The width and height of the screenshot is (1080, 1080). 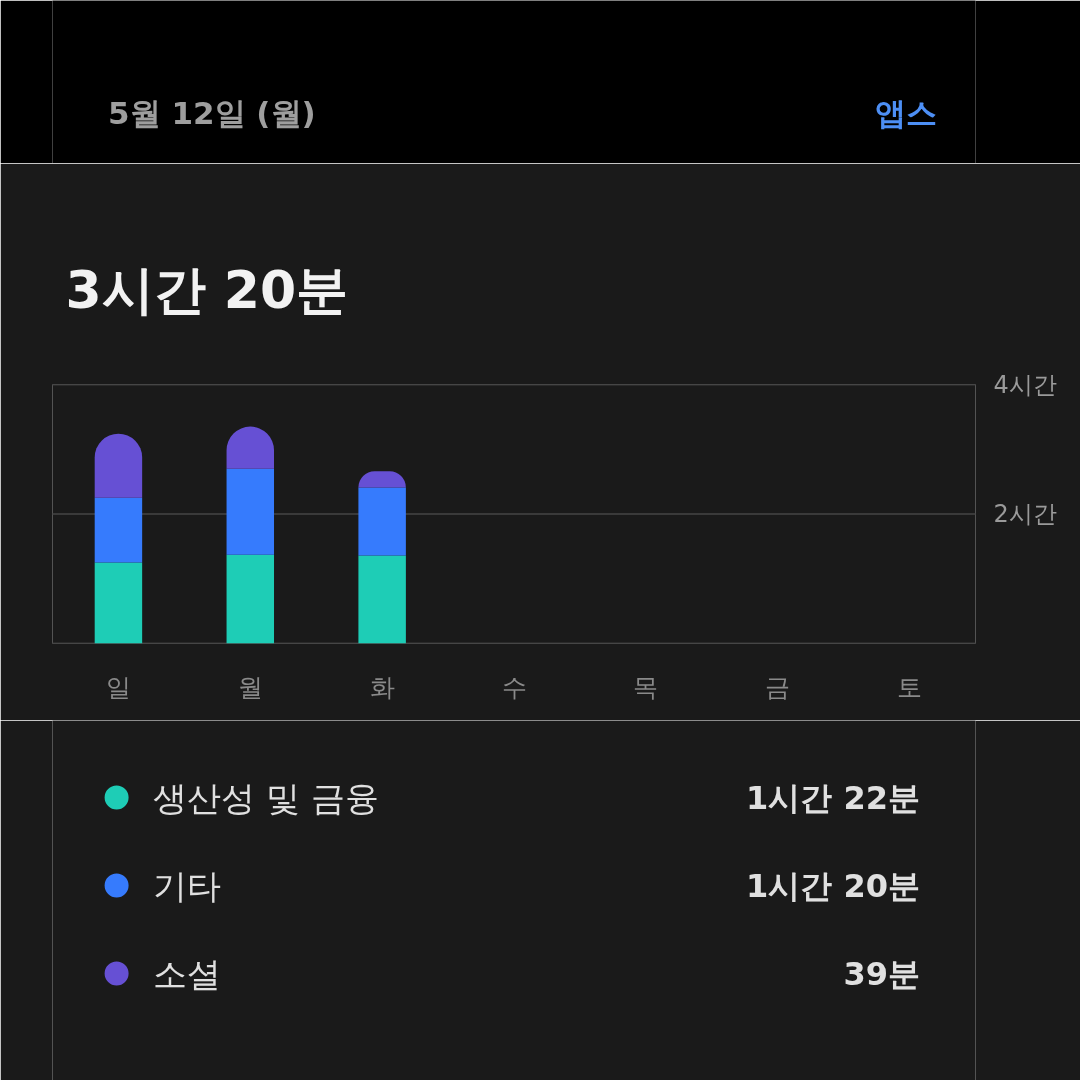 I want to click on text: 앱스, so click(x=906, y=112).